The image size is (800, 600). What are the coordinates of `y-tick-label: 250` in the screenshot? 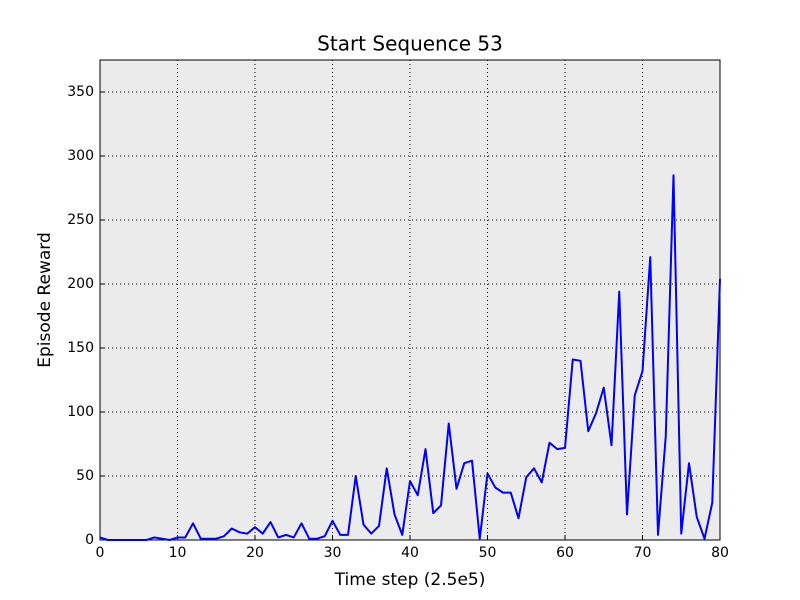 It's located at (80, 220).